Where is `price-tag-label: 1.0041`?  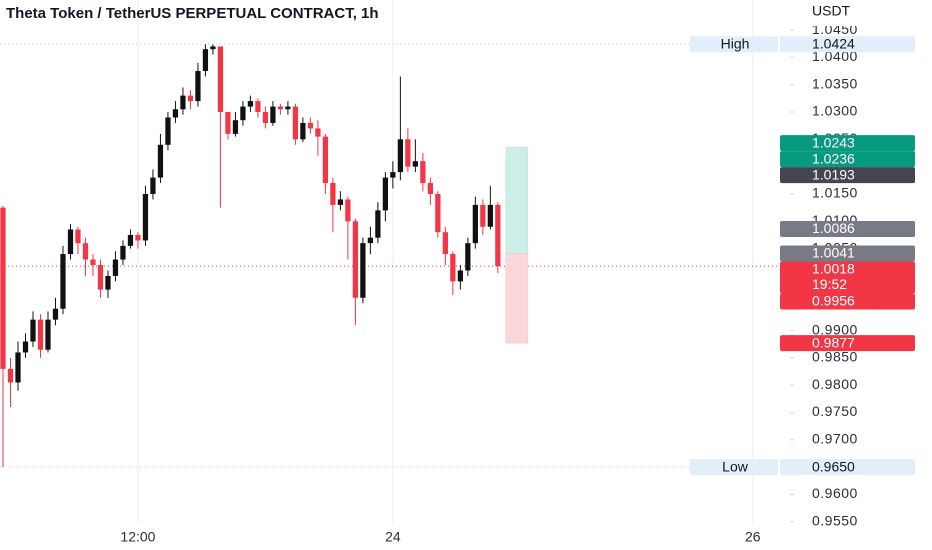
price-tag-label: 1.0041 is located at coordinates (833, 253).